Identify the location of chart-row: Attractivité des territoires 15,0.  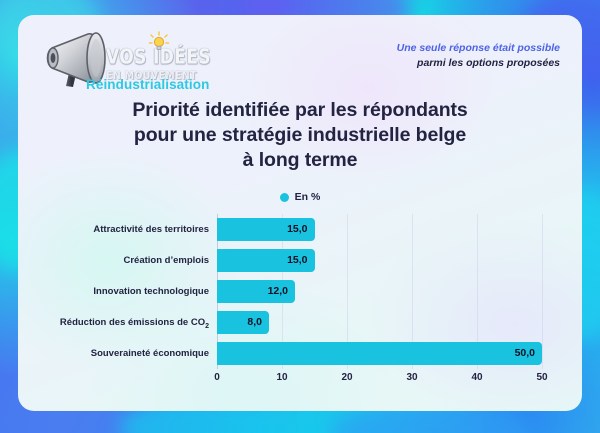
(317, 229).